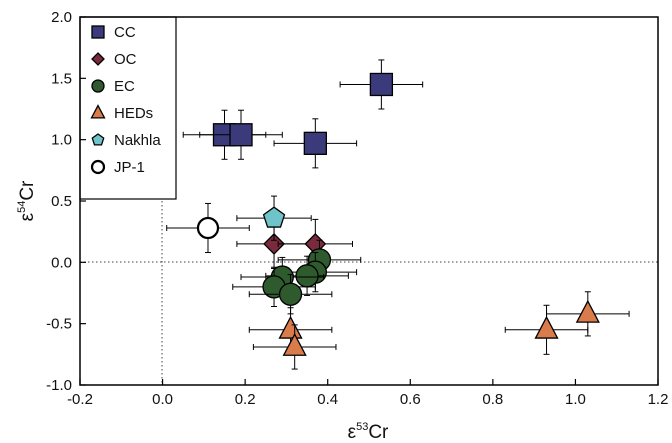 The image size is (672, 443). I want to click on legend-label-heds: HEDs, so click(133, 113).